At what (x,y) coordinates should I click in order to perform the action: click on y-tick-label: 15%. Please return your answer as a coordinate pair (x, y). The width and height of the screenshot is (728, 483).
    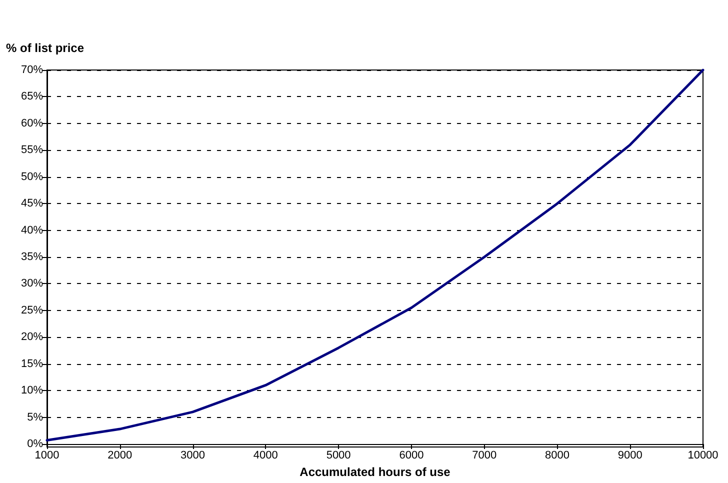
    Looking at the image, I should click on (32, 364).